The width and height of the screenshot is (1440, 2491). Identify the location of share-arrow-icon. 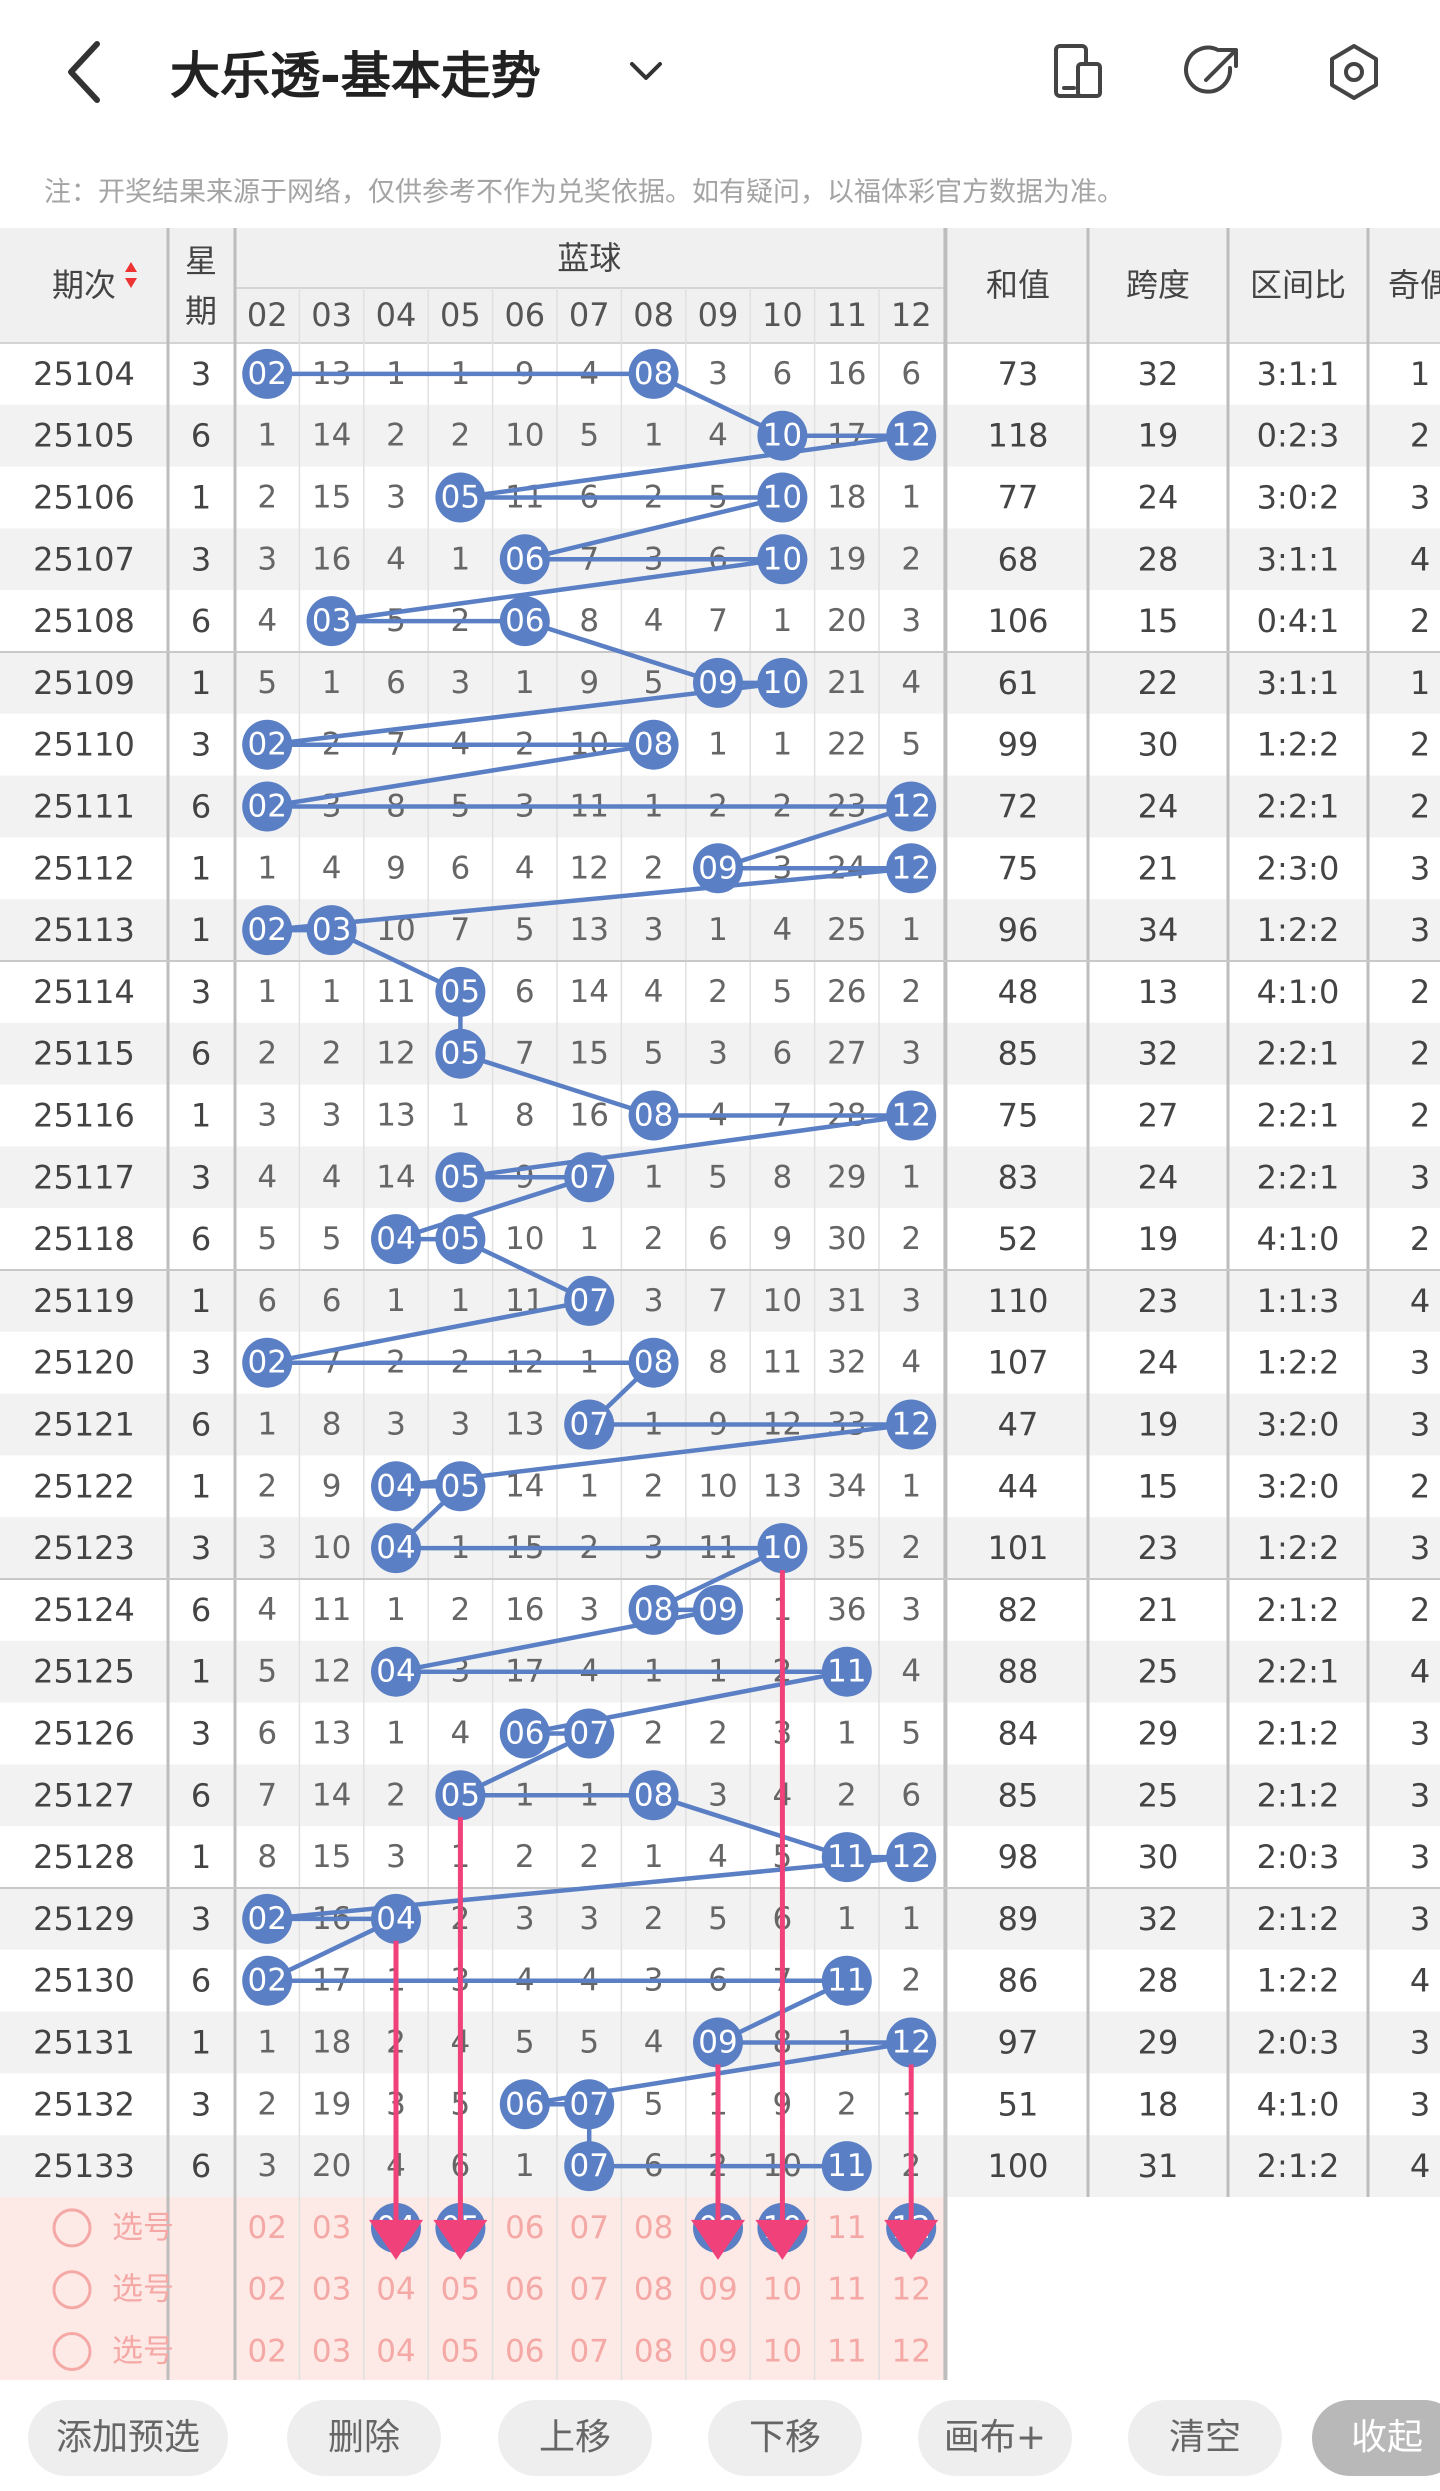
(1214, 72).